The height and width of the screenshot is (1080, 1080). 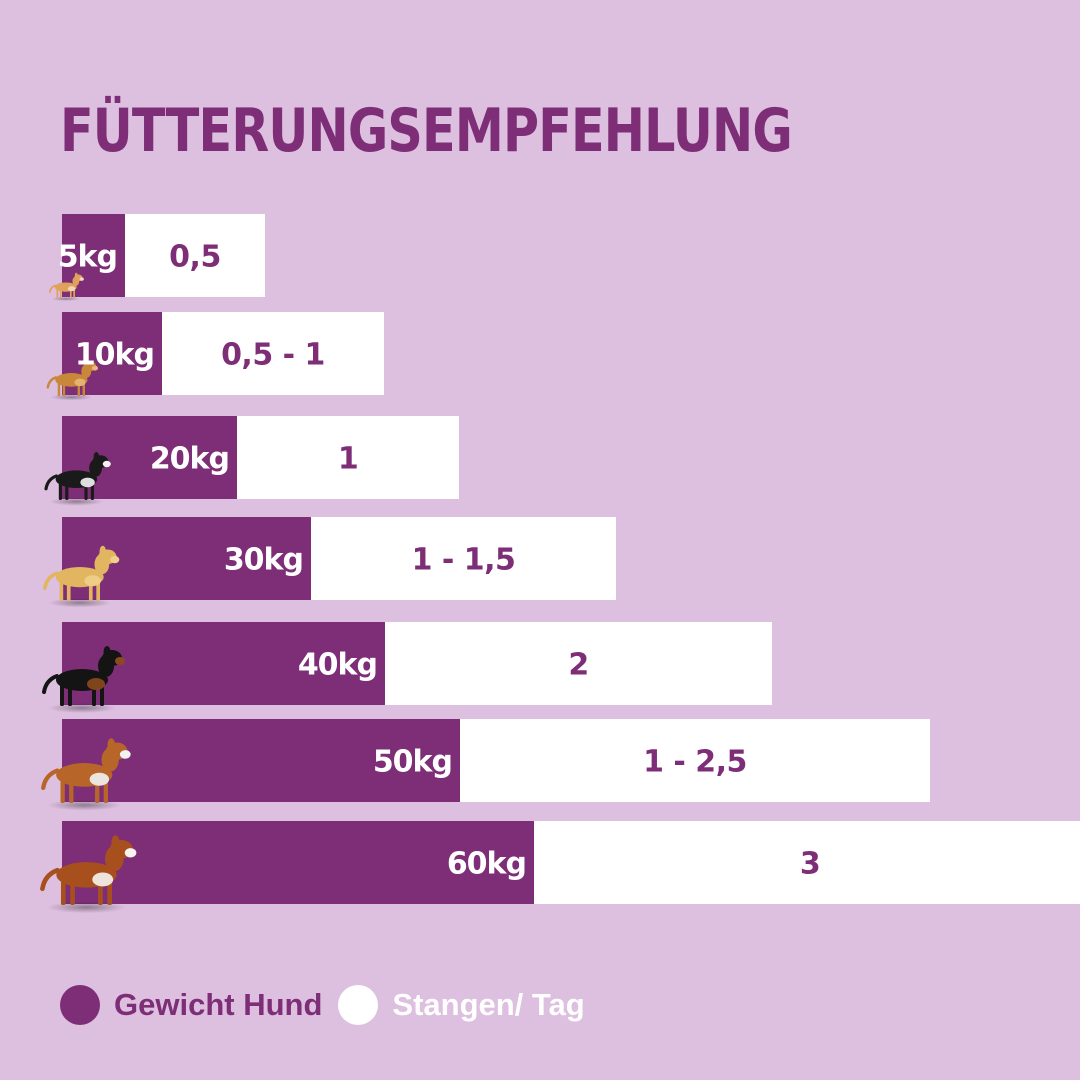 I want to click on bar-amount-20kg, so click(x=348, y=457).